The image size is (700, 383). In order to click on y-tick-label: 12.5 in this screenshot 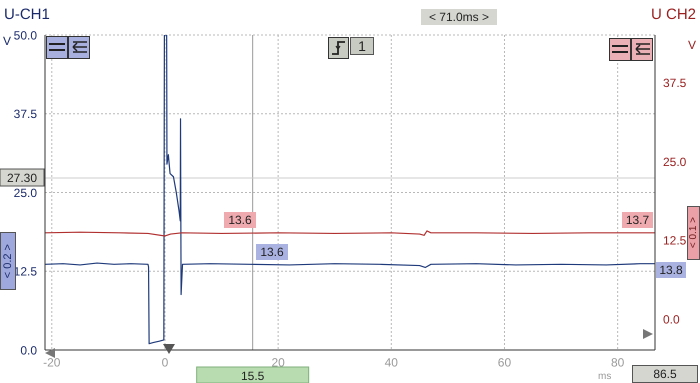, I will do `click(26, 271)`.